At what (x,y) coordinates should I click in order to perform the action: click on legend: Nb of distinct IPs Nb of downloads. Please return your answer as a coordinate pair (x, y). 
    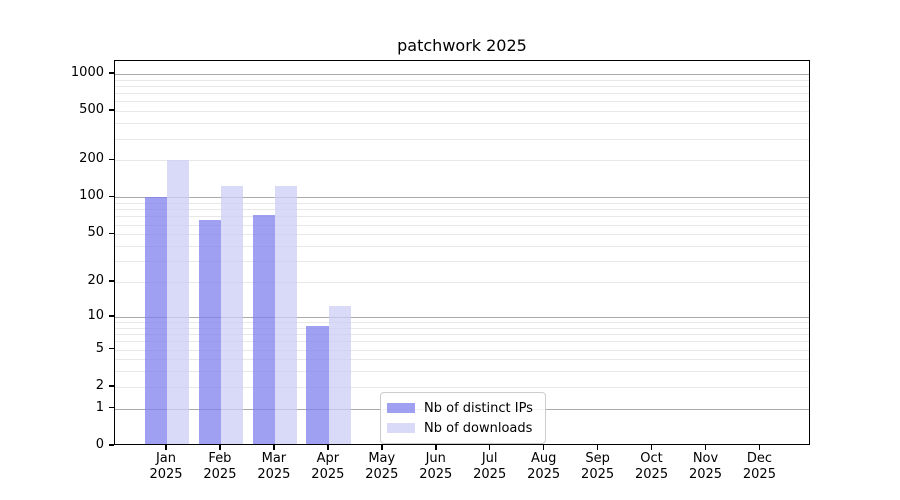
    Looking at the image, I should click on (463, 418).